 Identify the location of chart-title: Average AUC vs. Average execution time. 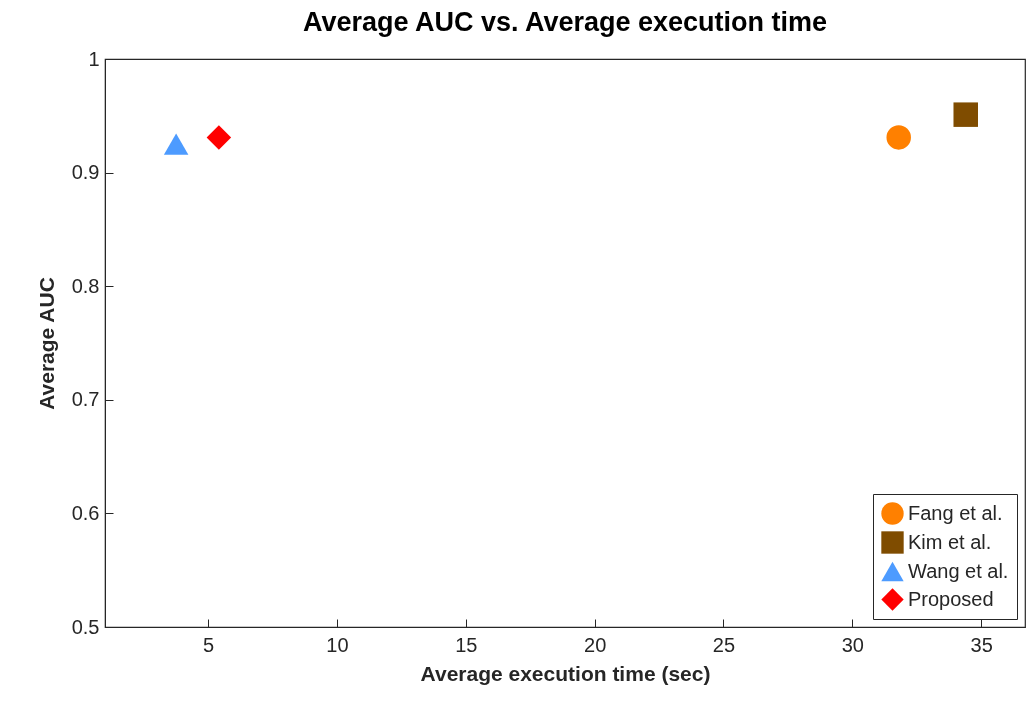
(565, 22).